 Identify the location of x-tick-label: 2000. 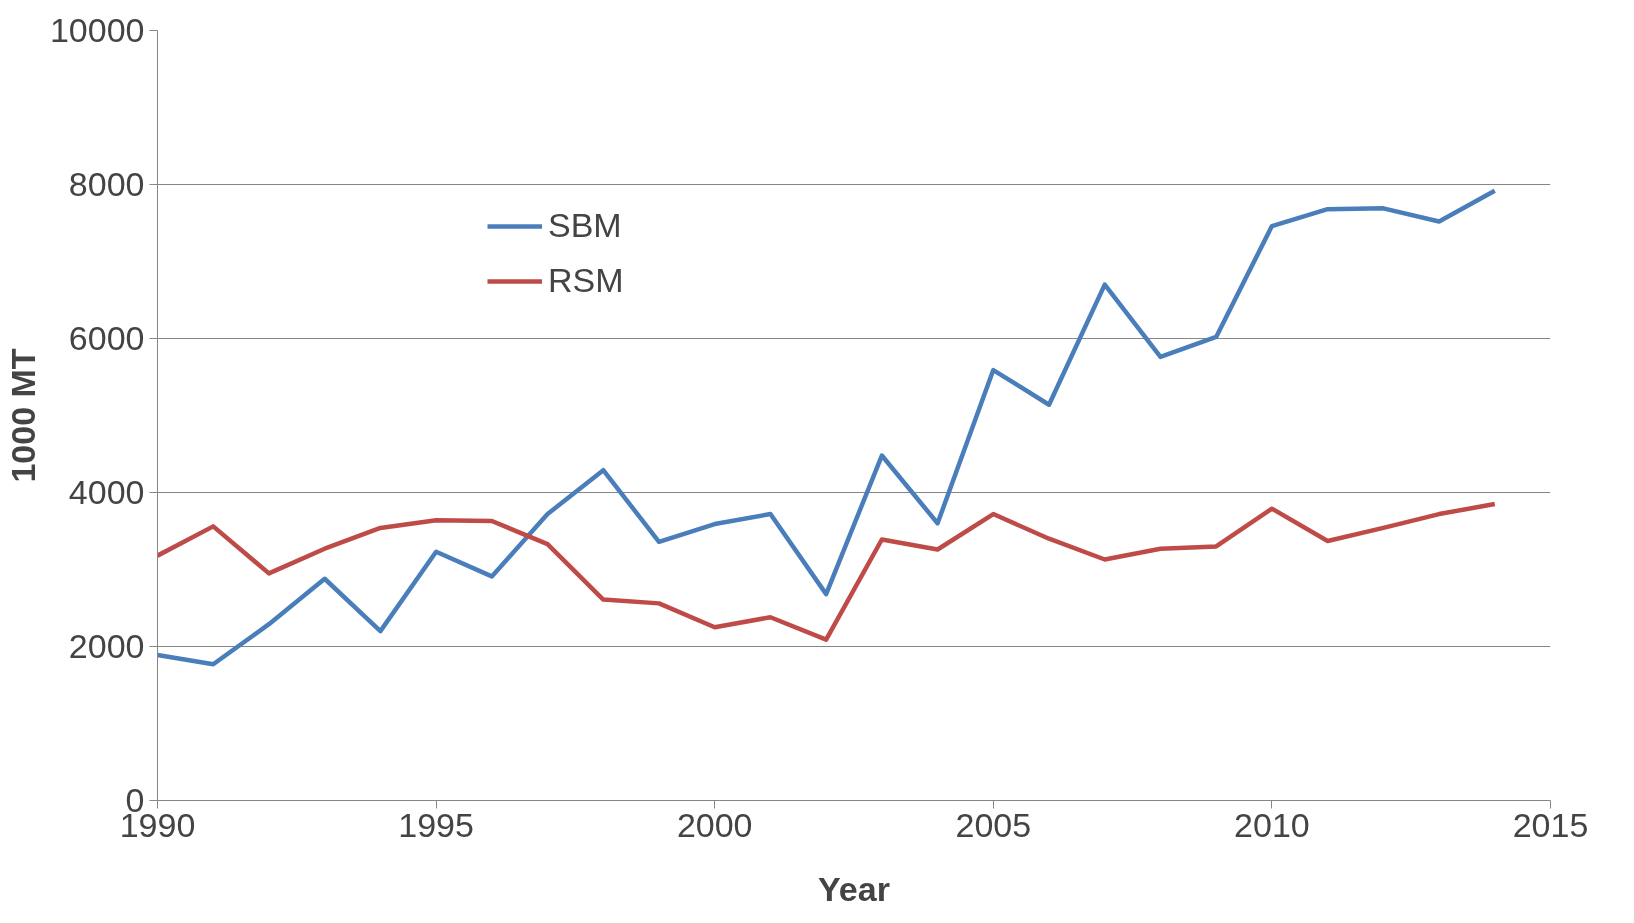
(714, 824).